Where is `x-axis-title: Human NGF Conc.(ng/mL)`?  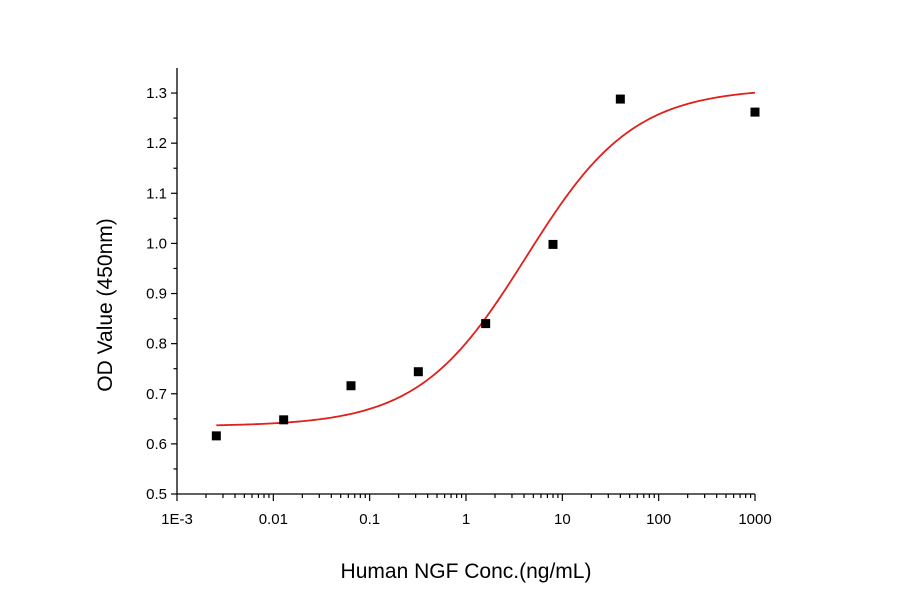
x-axis-title: Human NGF Conc.(ng/mL) is located at coordinates (466, 571).